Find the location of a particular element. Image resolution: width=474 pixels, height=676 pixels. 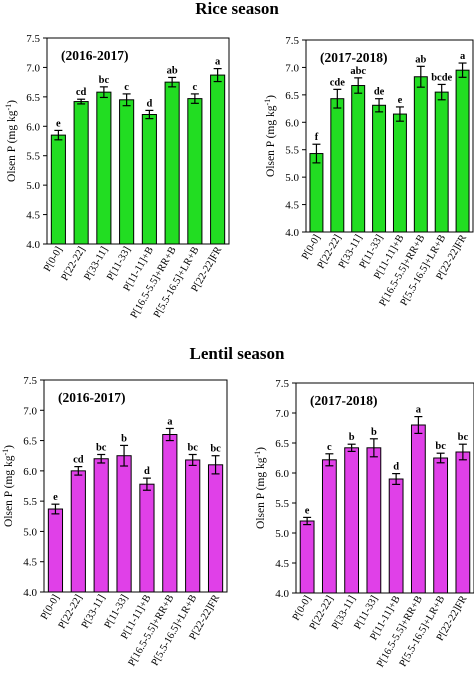

significance-label: bcde is located at coordinates (441, 77).